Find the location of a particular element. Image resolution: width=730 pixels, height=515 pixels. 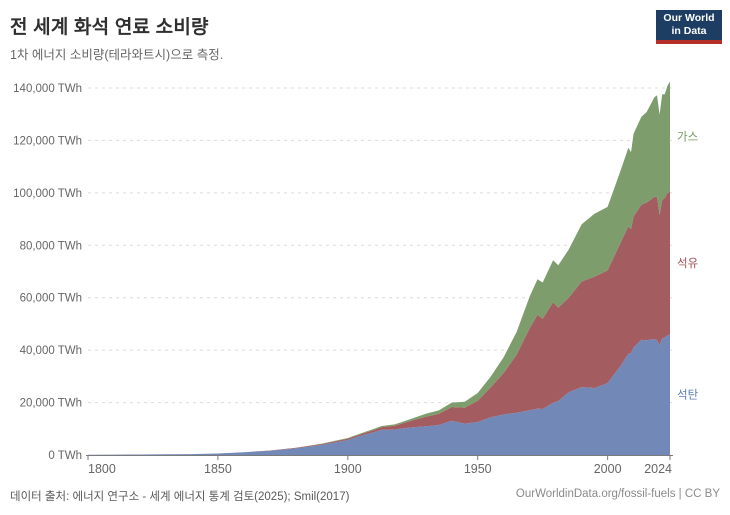

y-axis-tick-label: 80,000 TWh is located at coordinates (51, 246).